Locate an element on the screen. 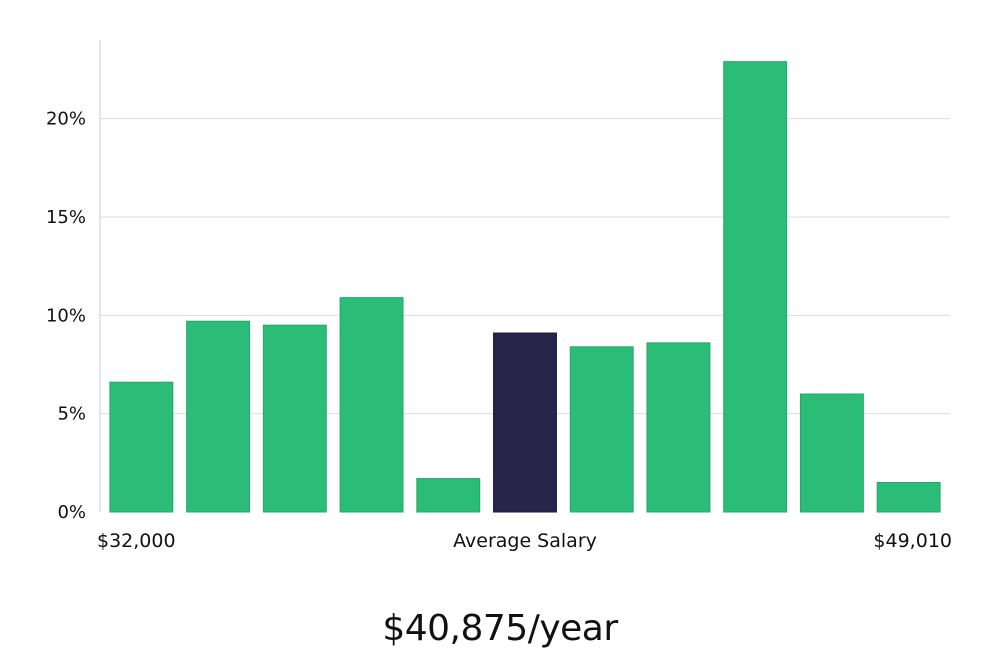 This screenshot has height=660, width=1000. x-axis-min-label: $32,000 is located at coordinates (136, 541).